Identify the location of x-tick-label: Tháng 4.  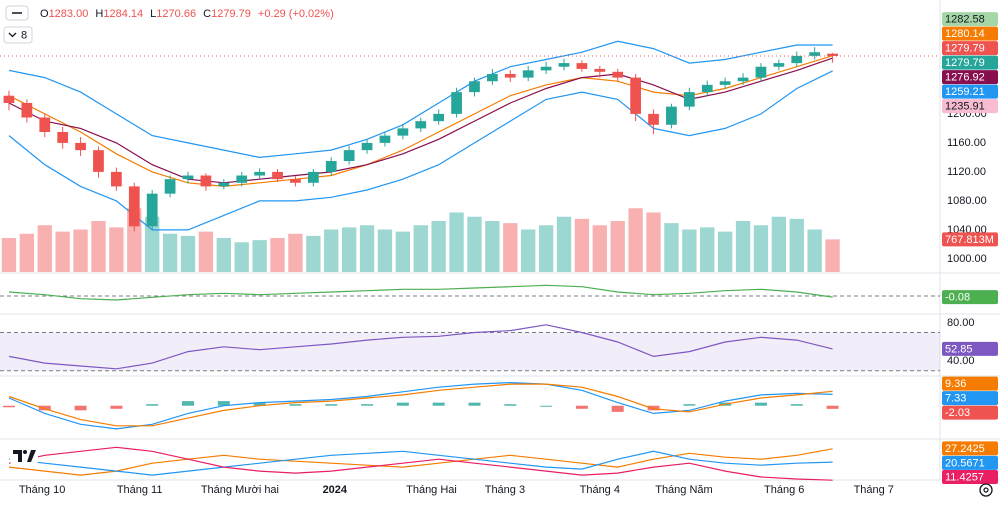
(600, 490).